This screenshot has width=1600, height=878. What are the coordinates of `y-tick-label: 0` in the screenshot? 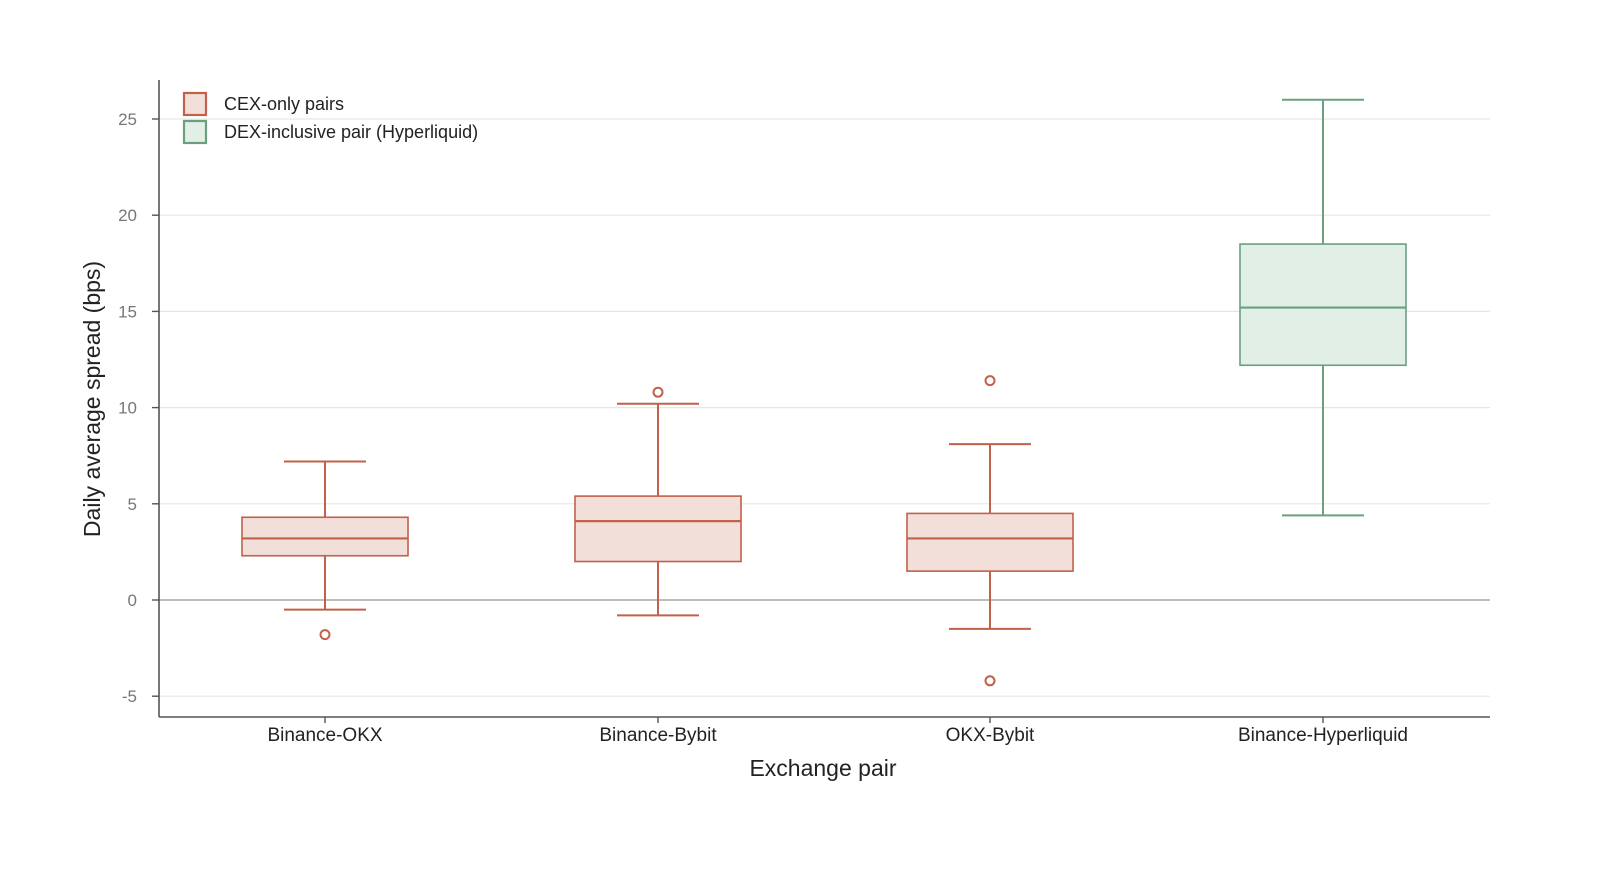 It's located at (132, 600).